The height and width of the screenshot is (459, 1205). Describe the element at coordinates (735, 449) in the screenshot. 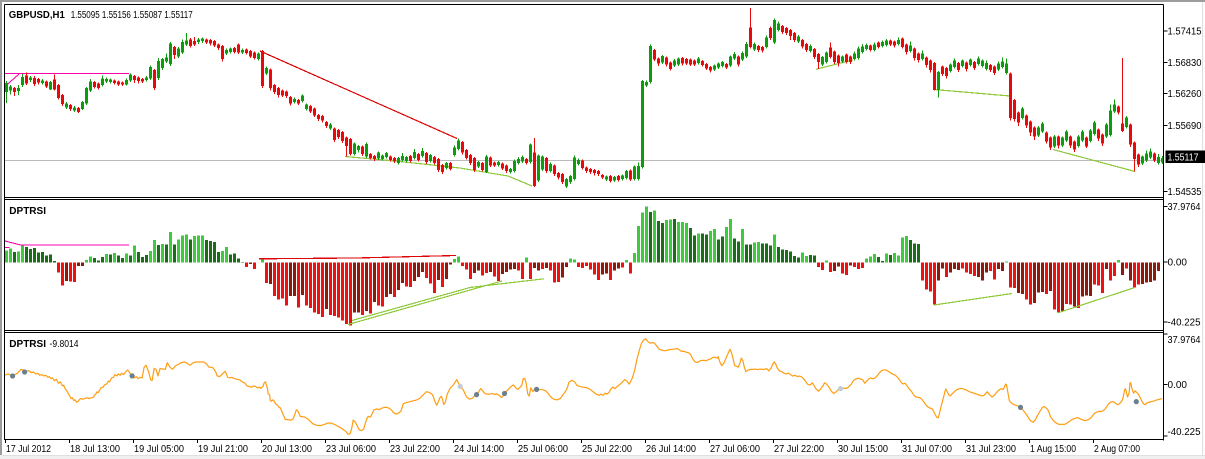

I see `svg-text: 27 Jul 06:00` at that location.